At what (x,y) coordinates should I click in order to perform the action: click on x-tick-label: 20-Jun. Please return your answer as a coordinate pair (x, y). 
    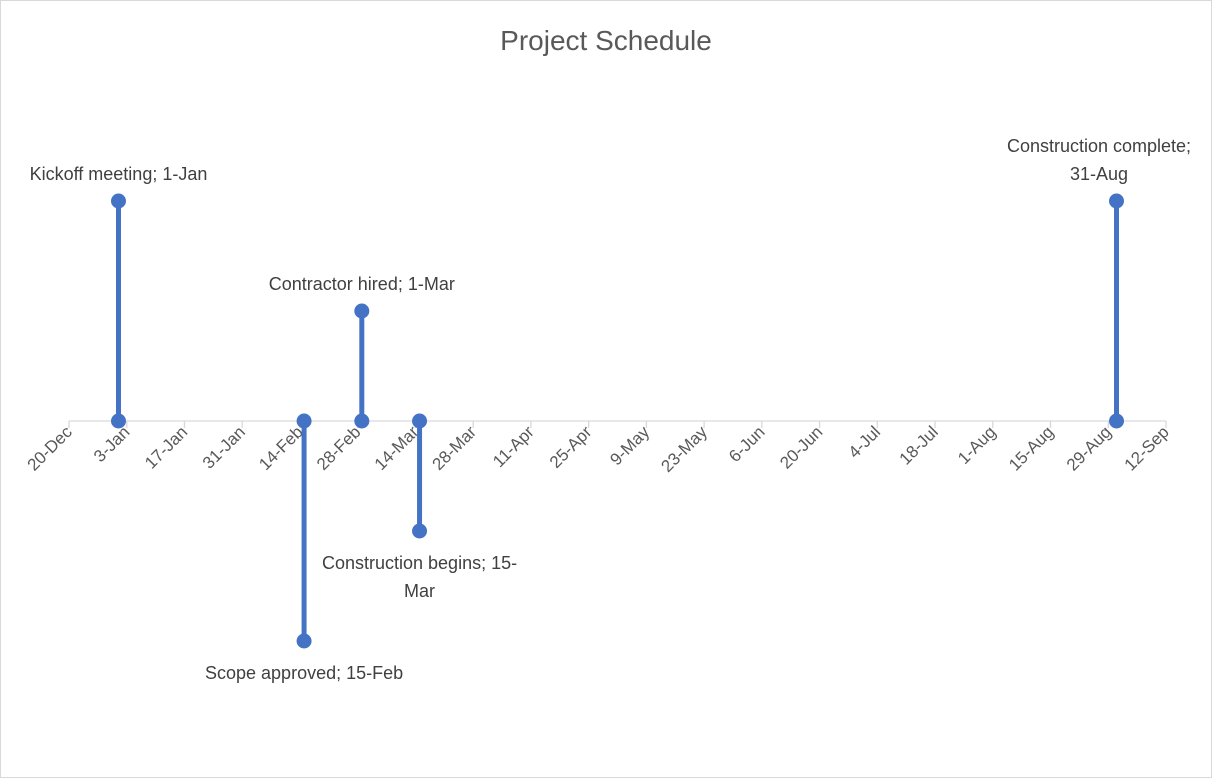
    Looking at the image, I should click on (801, 447).